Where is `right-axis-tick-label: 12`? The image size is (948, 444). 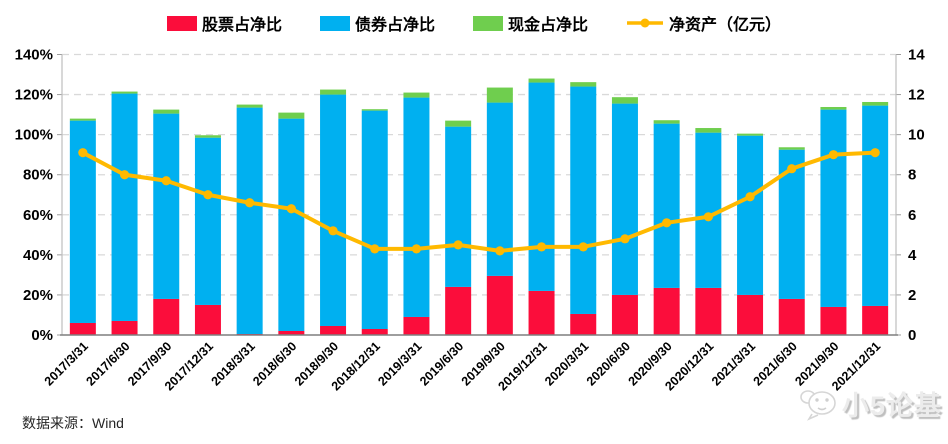
right-axis-tick-label: 12 is located at coordinates (916, 95).